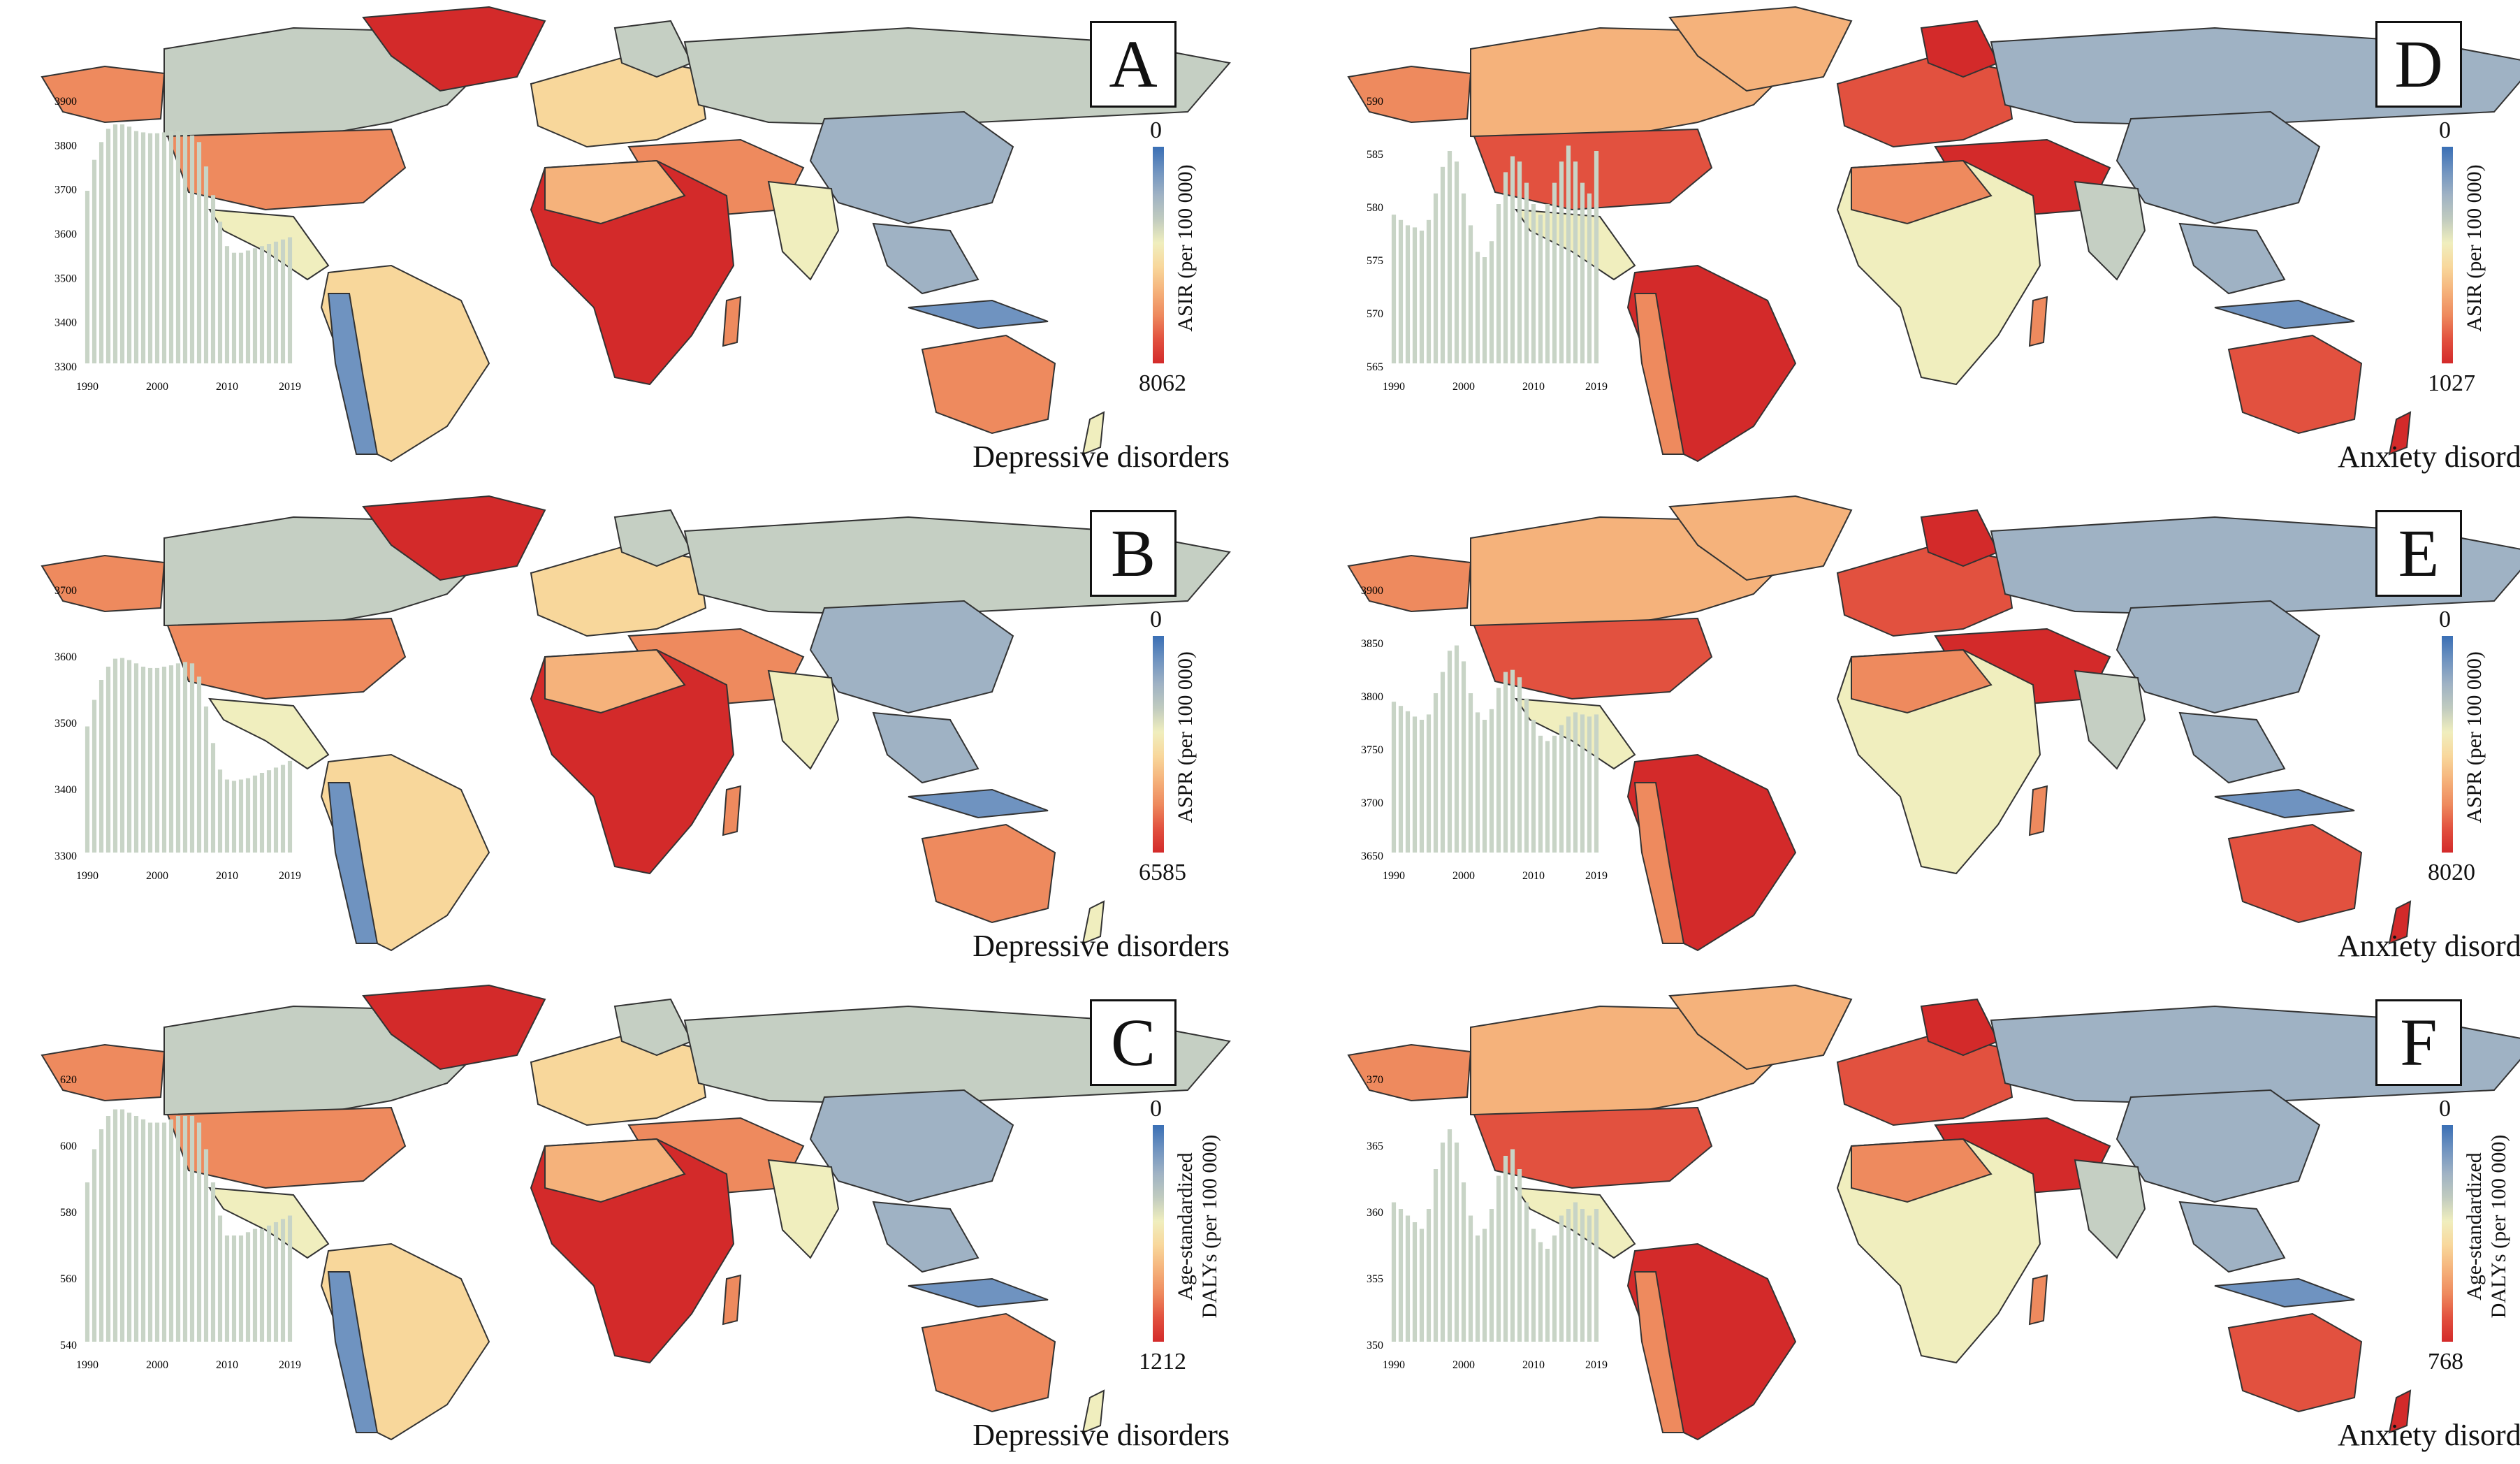 This screenshot has width=2520, height=1464. I want to click on bar-E-2009, so click(1526, 775).